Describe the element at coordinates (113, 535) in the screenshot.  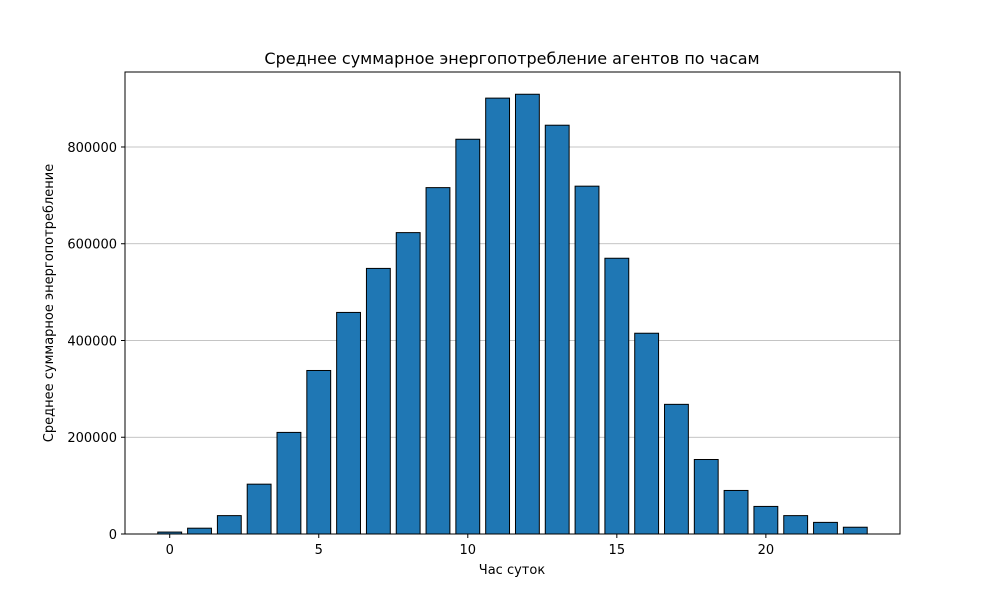
I see `y-tick-label: 0` at that location.